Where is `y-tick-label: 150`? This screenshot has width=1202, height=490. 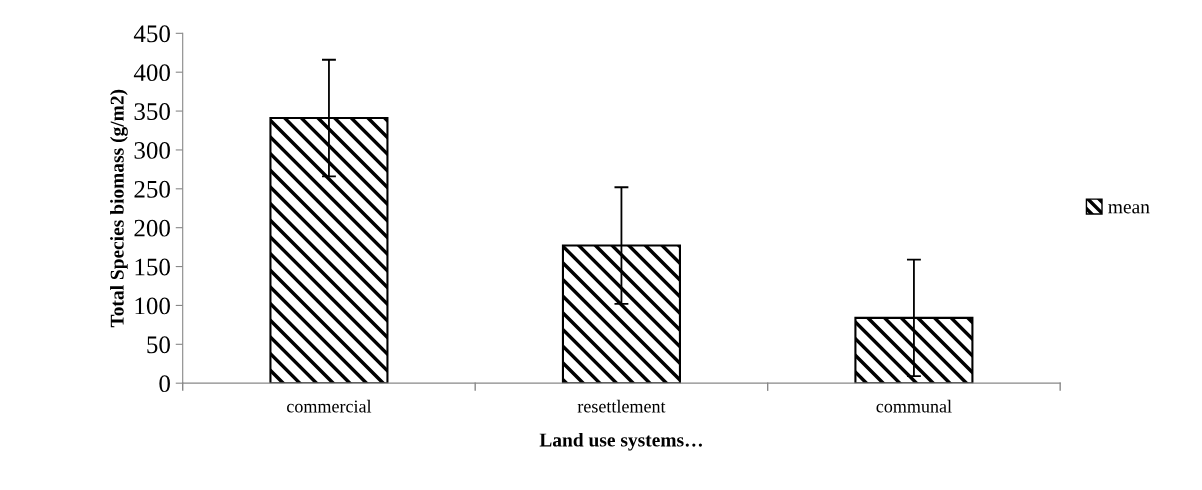
y-tick-label: 150 is located at coordinates (152, 267).